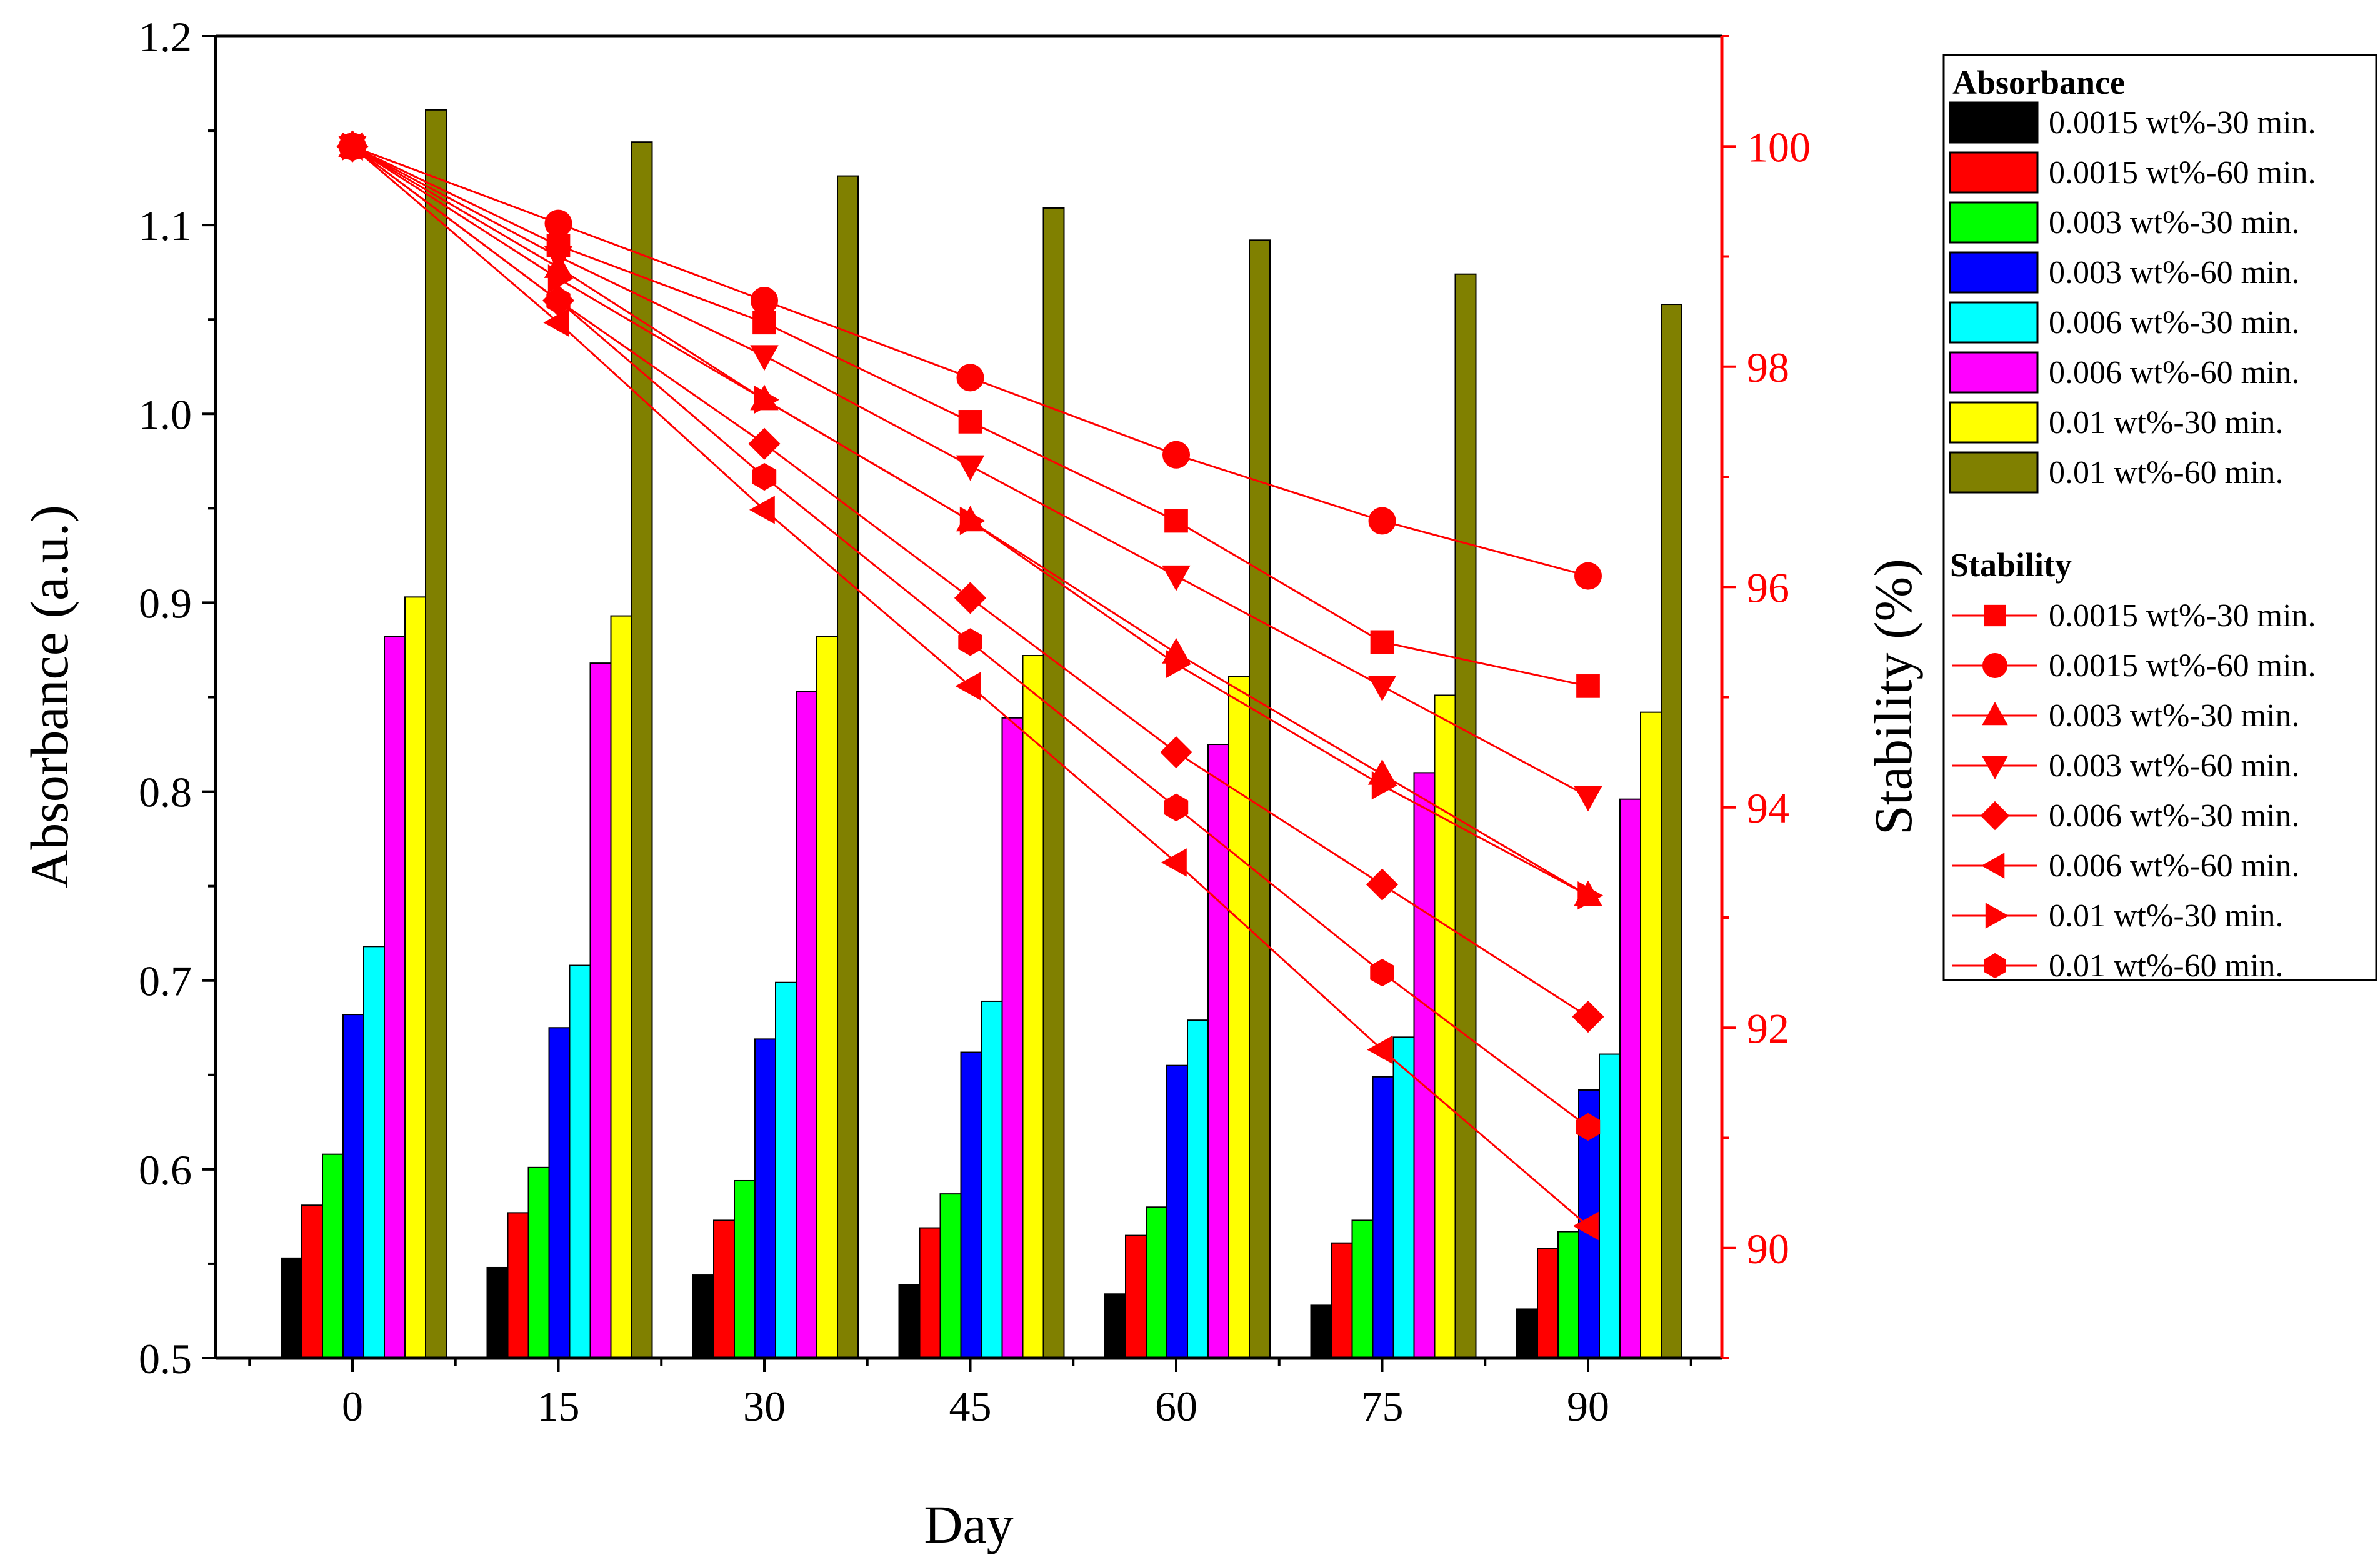 This screenshot has height=1555, width=2380. I want to click on x-tick-label: 15, so click(559, 1406).